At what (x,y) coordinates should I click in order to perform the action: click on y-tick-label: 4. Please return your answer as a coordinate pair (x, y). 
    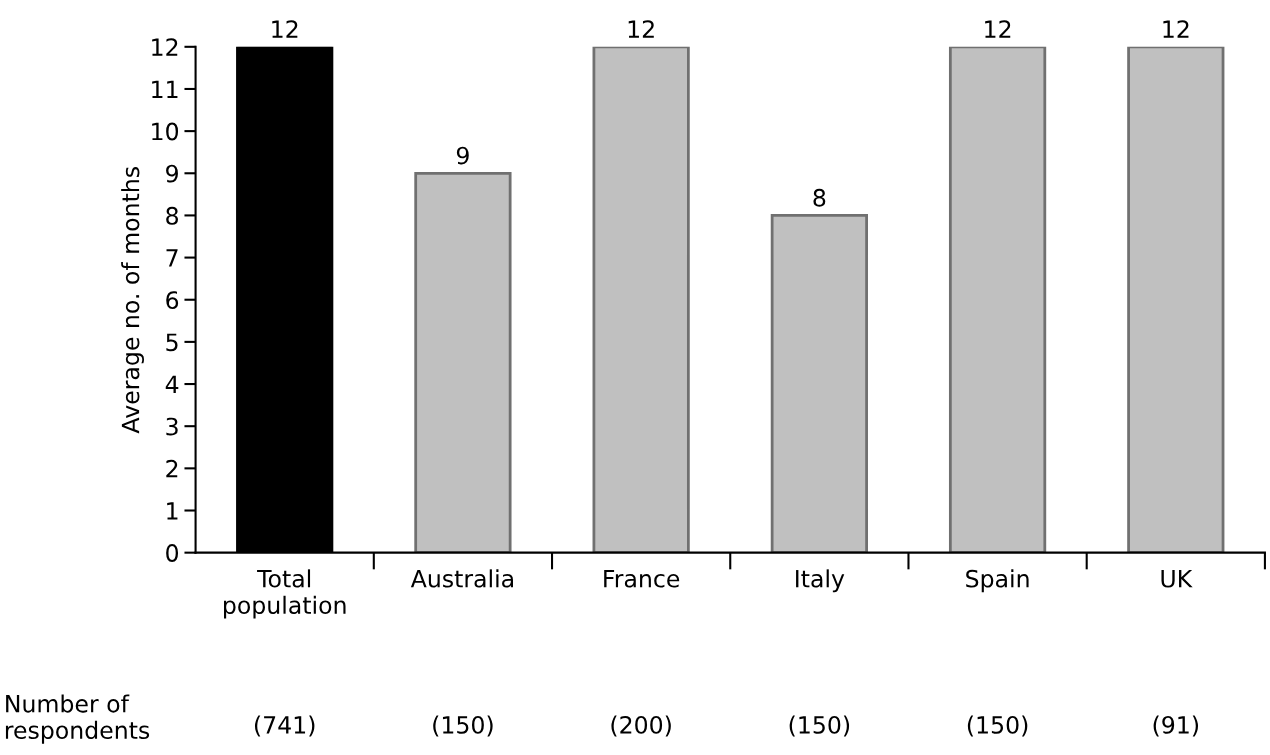
    Looking at the image, I should click on (172, 384).